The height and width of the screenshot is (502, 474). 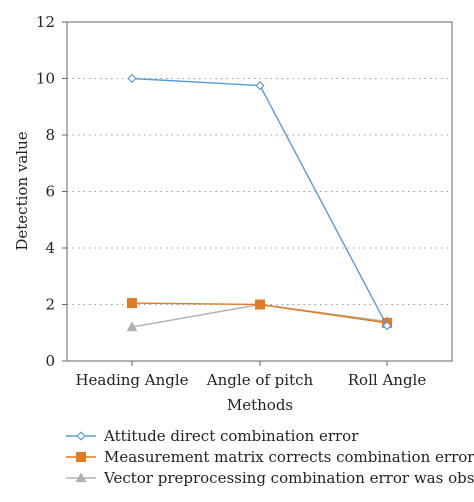 What do you see at coordinates (260, 405) in the screenshot?
I see `x-axis-title: Methods` at bounding box center [260, 405].